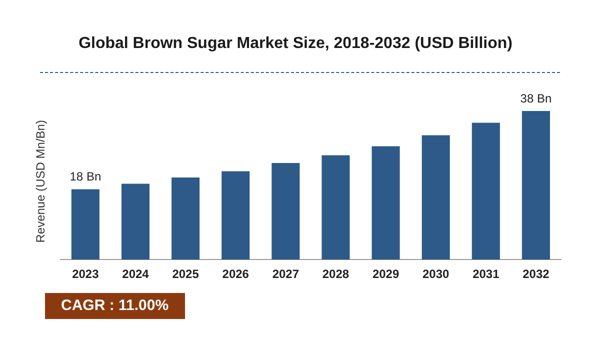 This screenshot has width=601, height=338. Describe the element at coordinates (115, 306) in the screenshot. I see `text: CAGR : 11.00%` at that location.